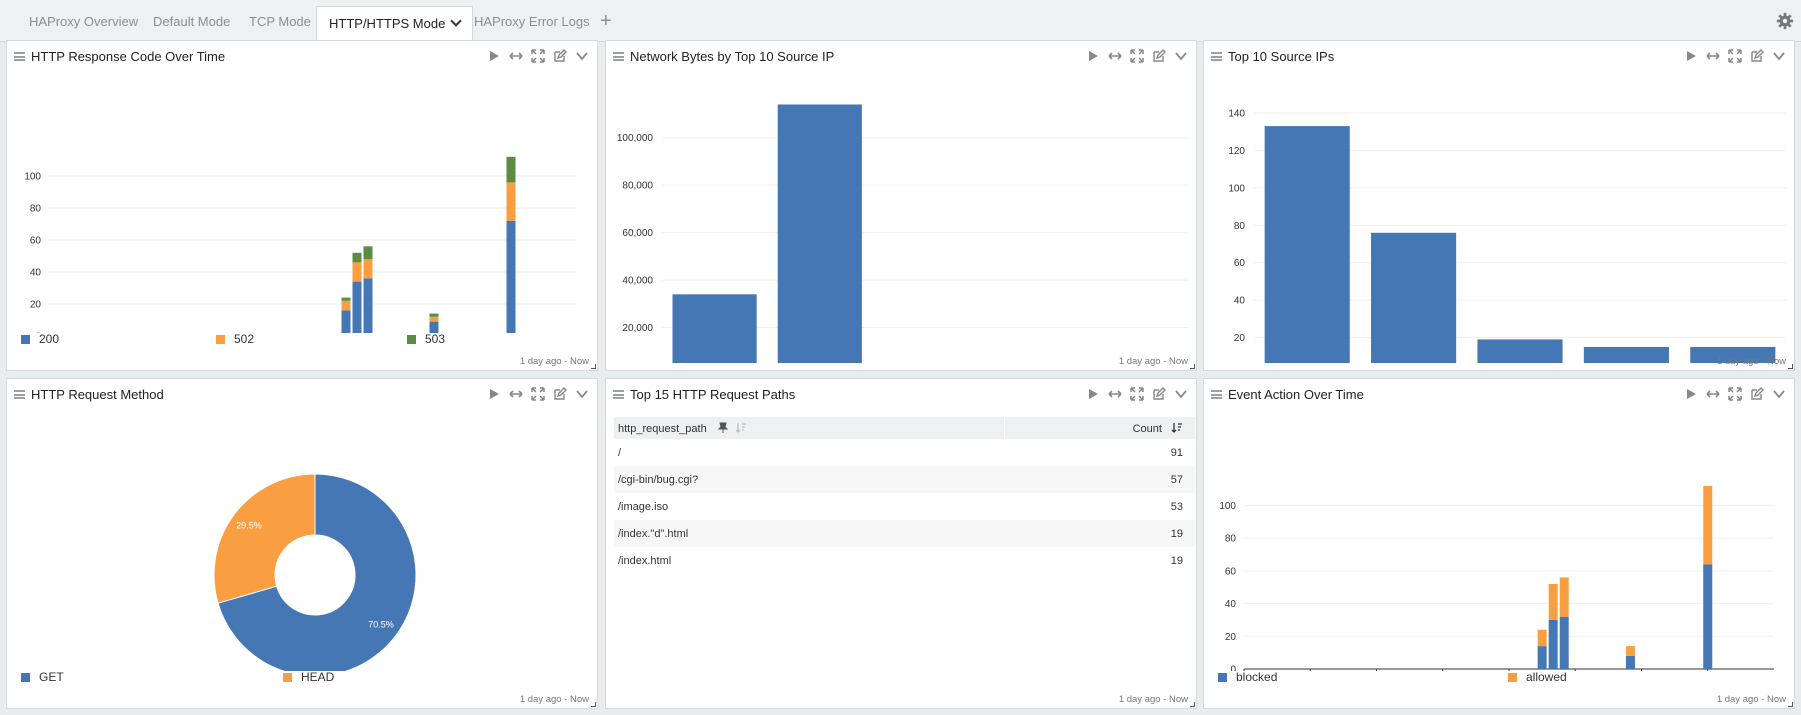 The height and width of the screenshot is (715, 1801). I want to click on table-row: /cgi-bin/bug.cgi? 57, so click(904, 479).